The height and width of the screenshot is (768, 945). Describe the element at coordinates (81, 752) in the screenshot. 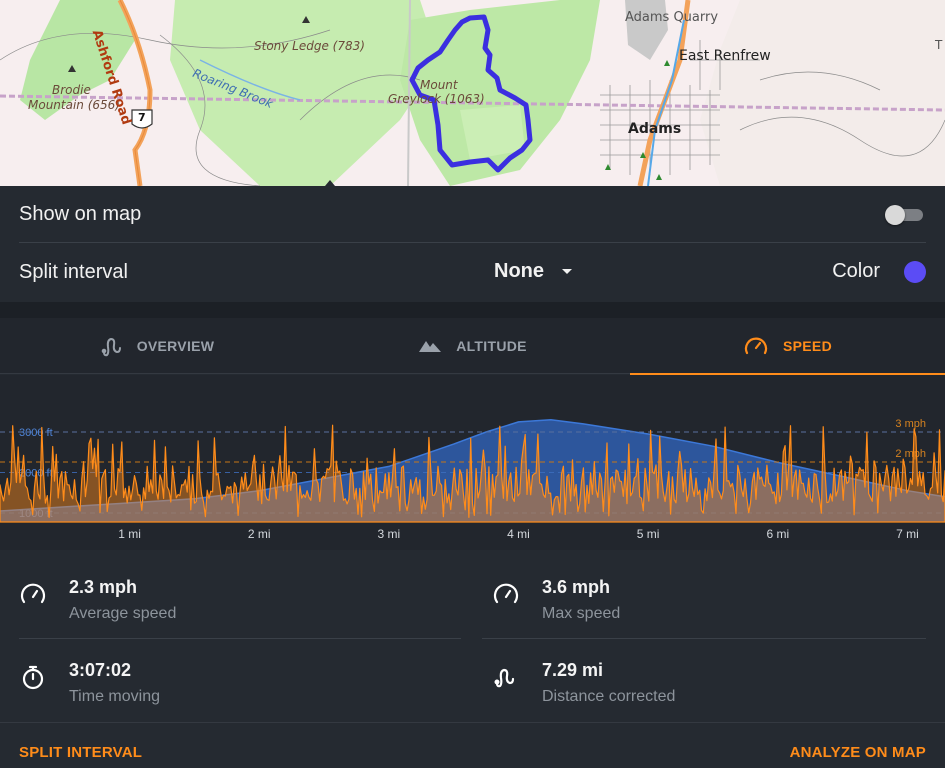

I see `split-interval-button: SPLIT INTERVAL` at that location.